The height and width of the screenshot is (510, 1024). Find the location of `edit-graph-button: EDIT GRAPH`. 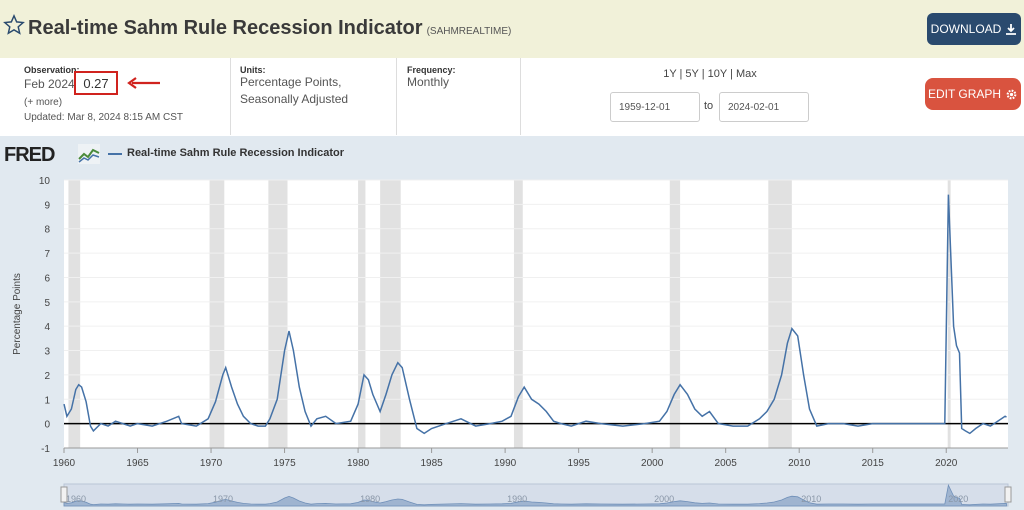

edit-graph-button: EDIT GRAPH is located at coordinates (973, 94).